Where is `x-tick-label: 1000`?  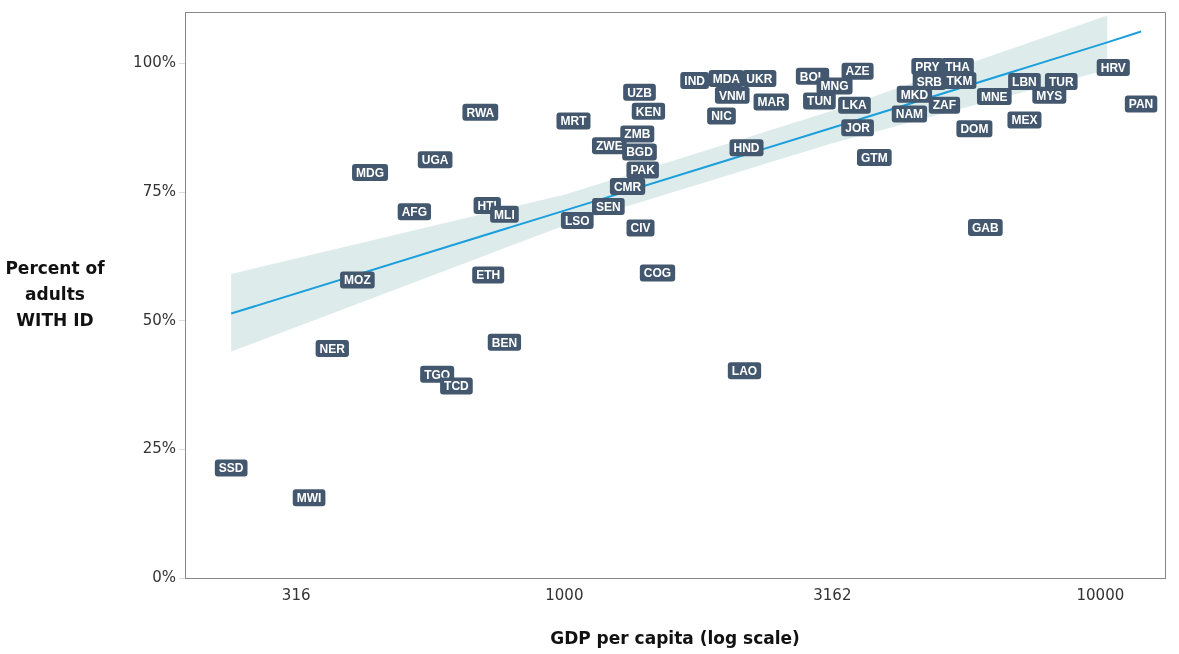 x-tick-label: 1000 is located at coordinates (564, 594).